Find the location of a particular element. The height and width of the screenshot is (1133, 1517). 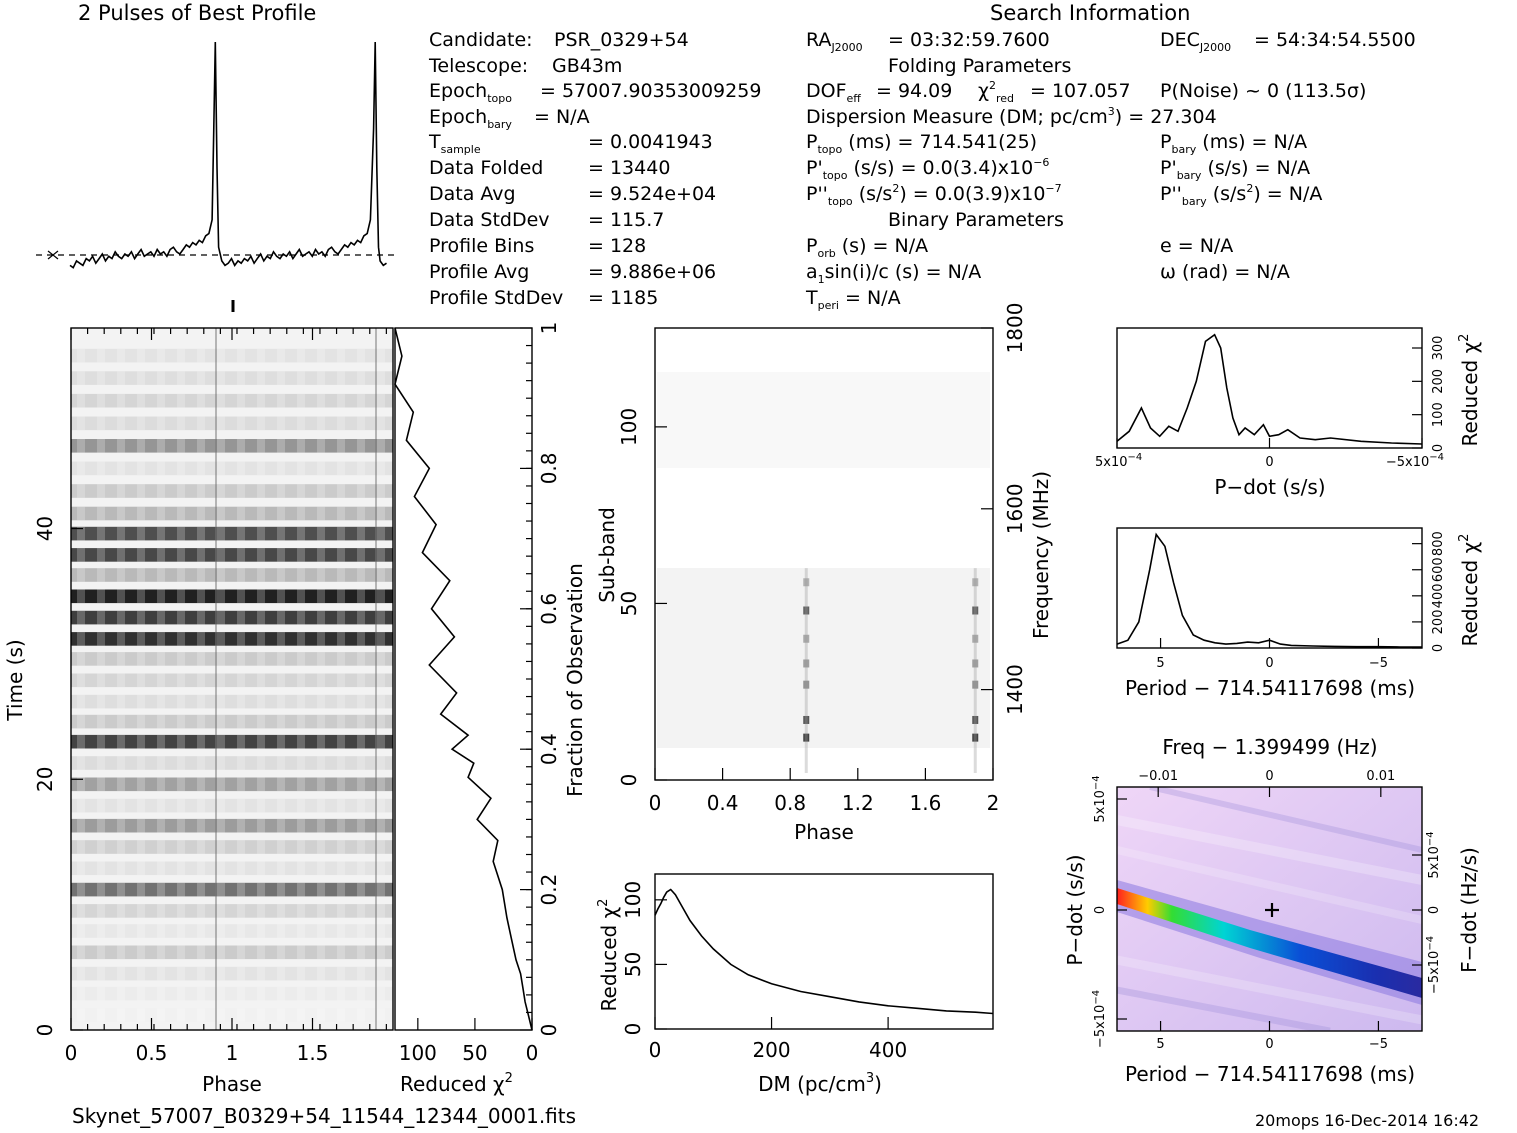

ct-xtick-label: 50 is located at coordinates (474, 1053).